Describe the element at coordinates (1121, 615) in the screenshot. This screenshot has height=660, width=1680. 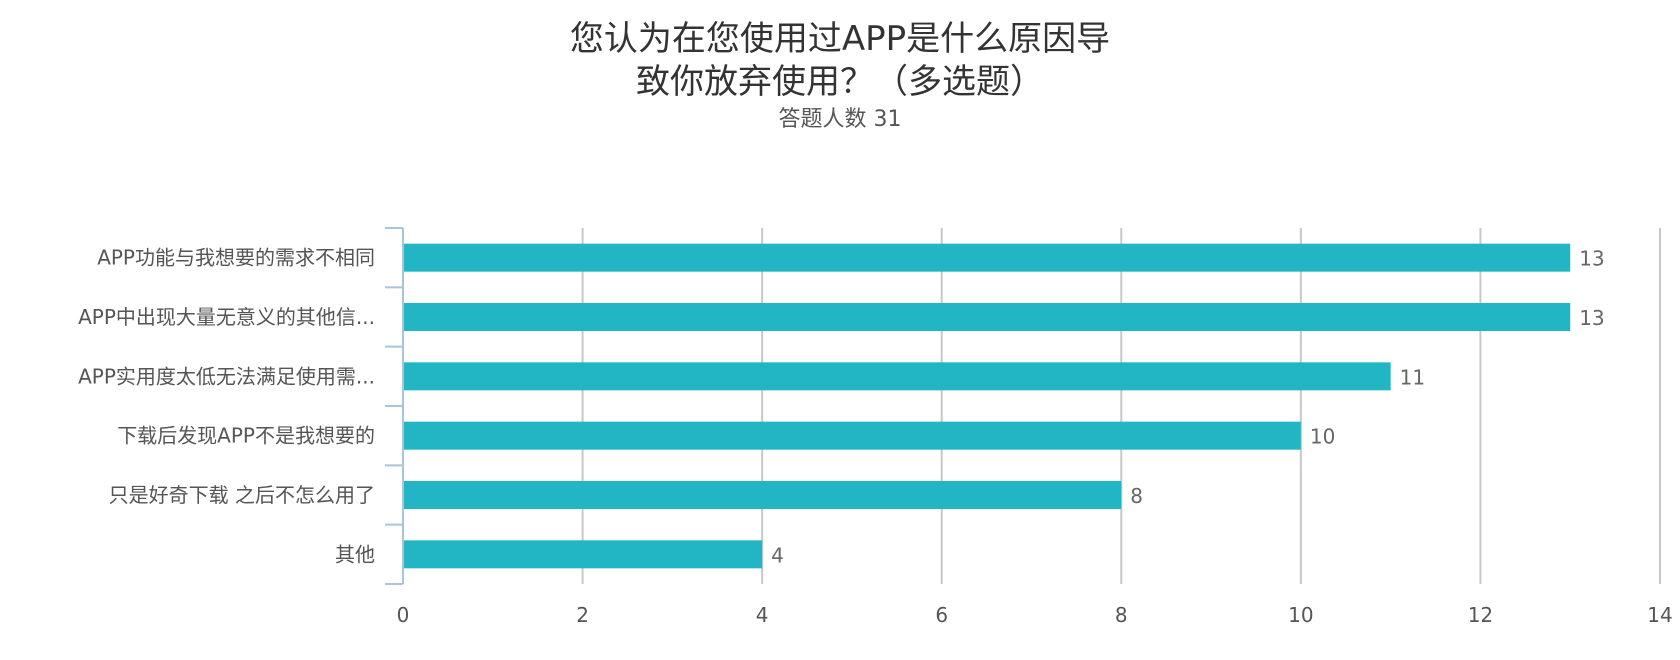
I see `x-tick-label: 8` at that location.